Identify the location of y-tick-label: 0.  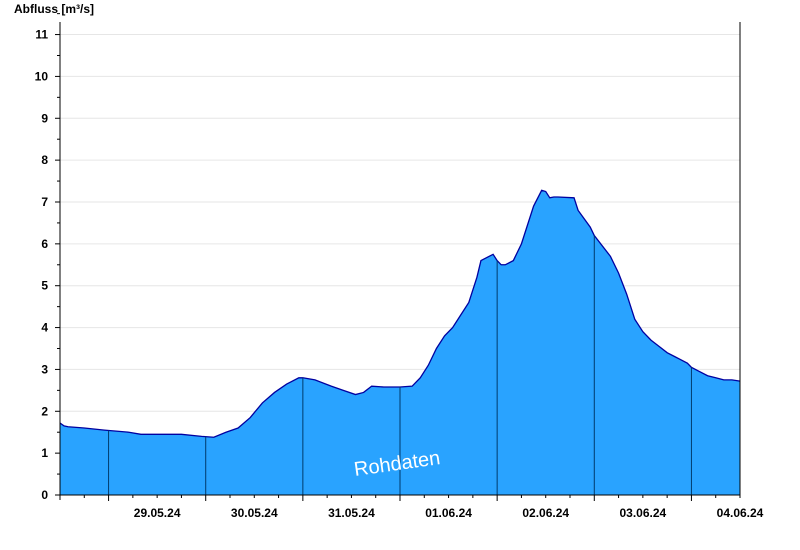
(44, 495).